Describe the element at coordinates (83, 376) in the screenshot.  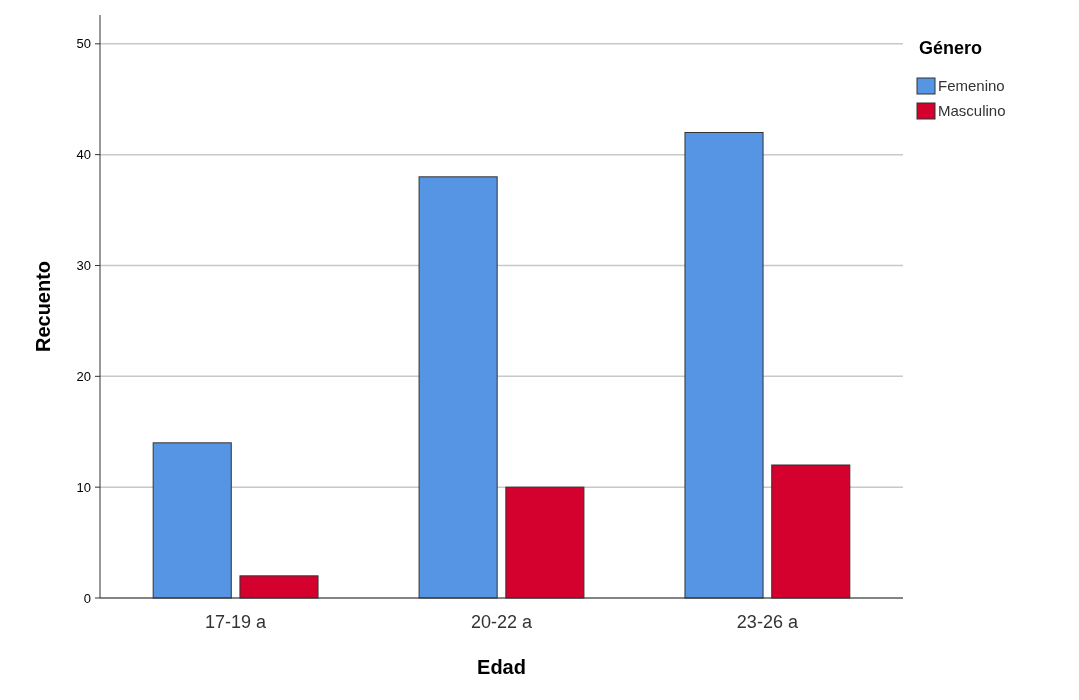
I see `y-tick-label: 20` at that location.